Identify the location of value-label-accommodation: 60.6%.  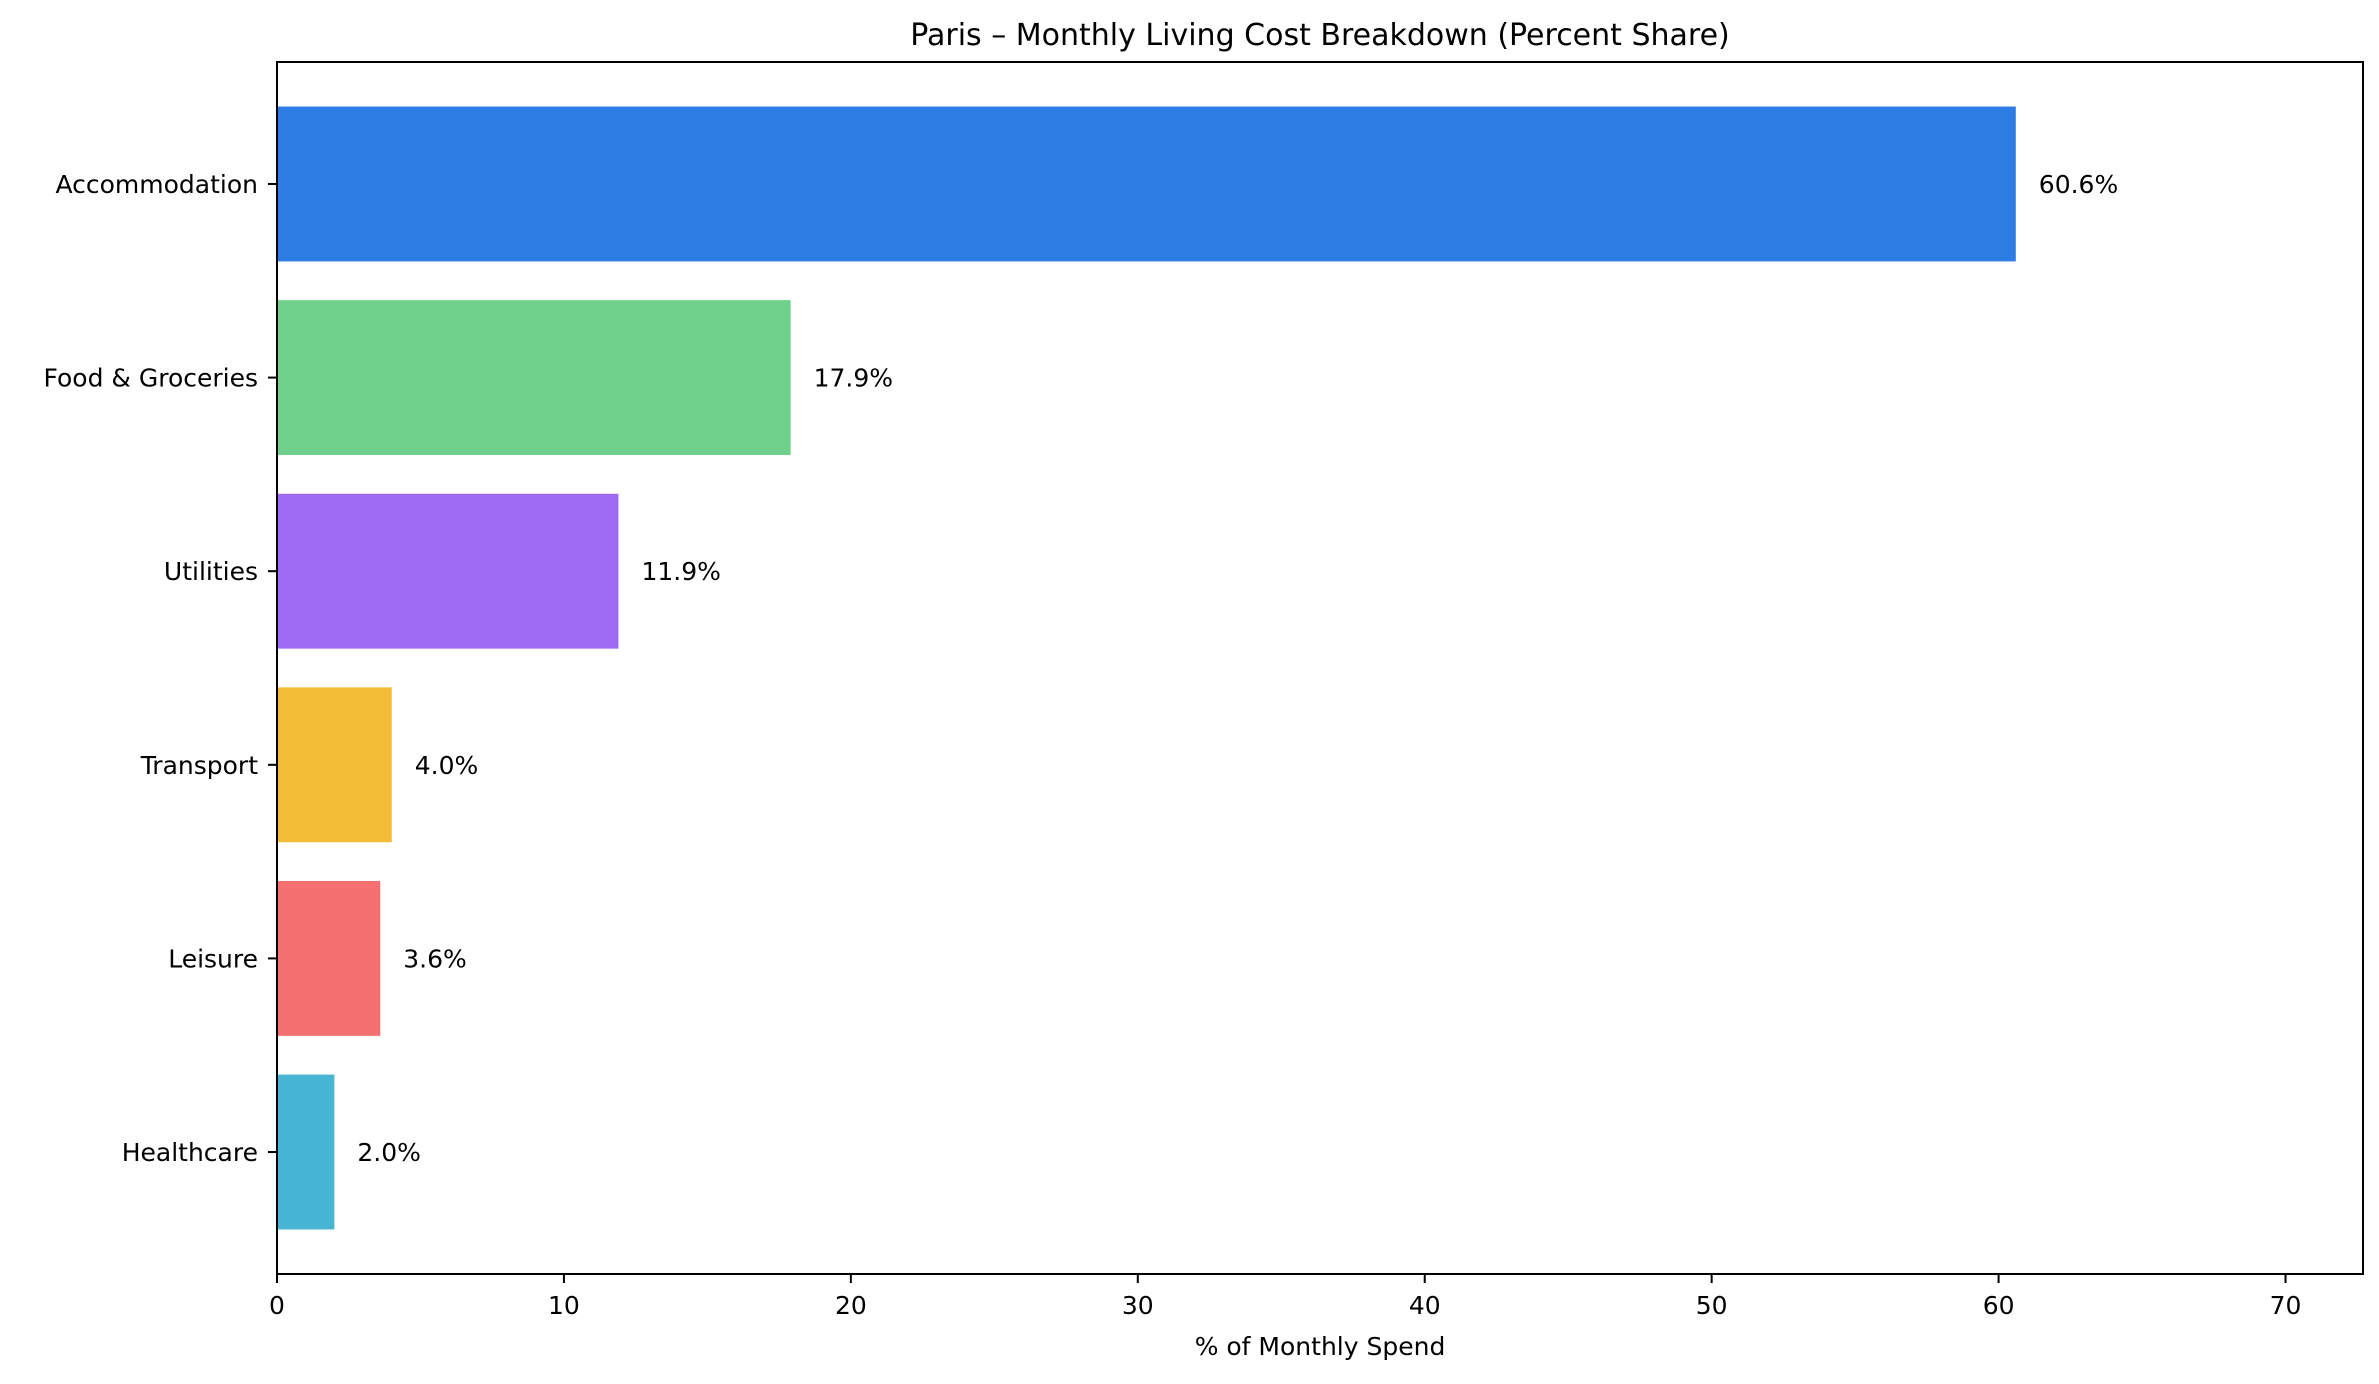
(2078, 184).